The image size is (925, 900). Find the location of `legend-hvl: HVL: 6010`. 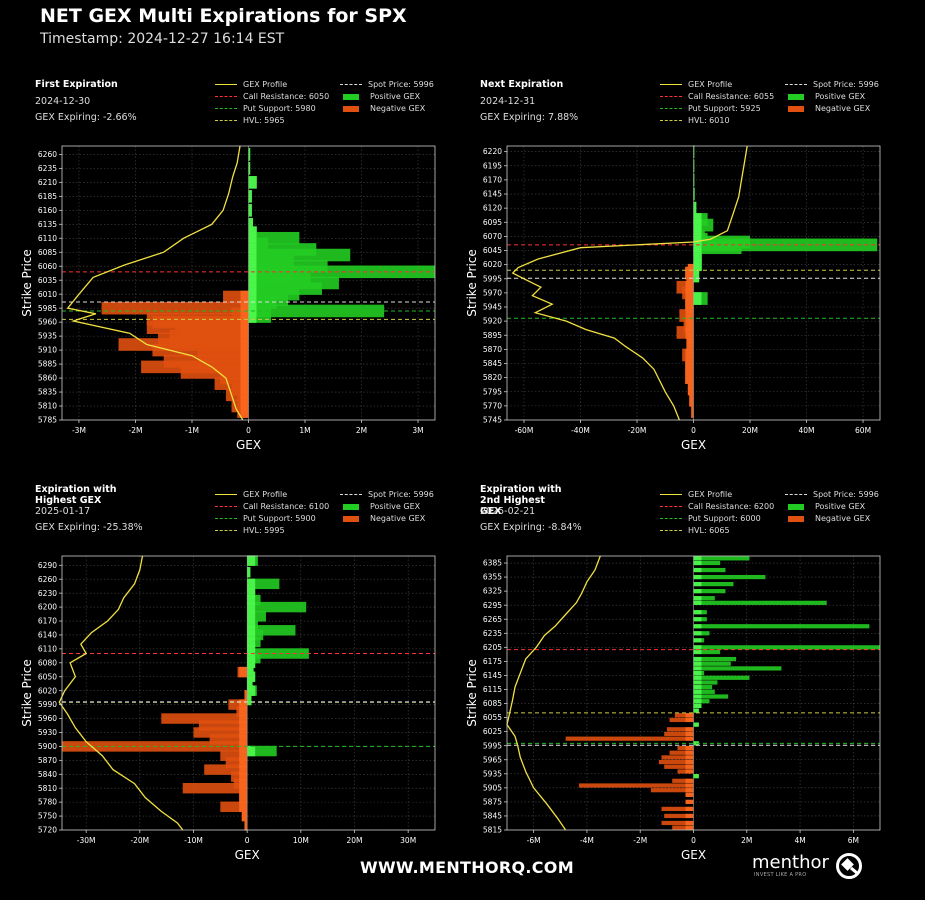

legend-hvl: HVL: 6010 is located at coordinates (695, 120).